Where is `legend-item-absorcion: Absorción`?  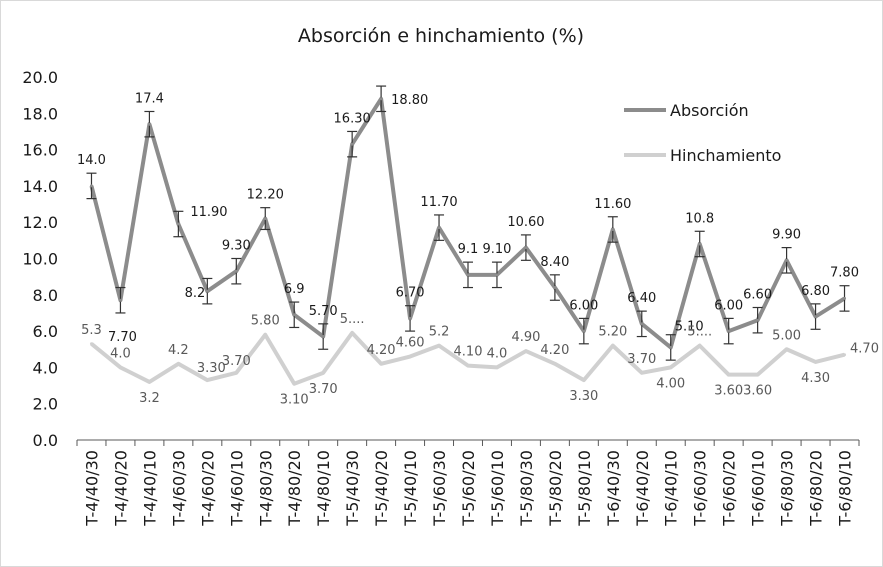 legend-item-absorcion: Absorción is located at coordinates (686, 110).